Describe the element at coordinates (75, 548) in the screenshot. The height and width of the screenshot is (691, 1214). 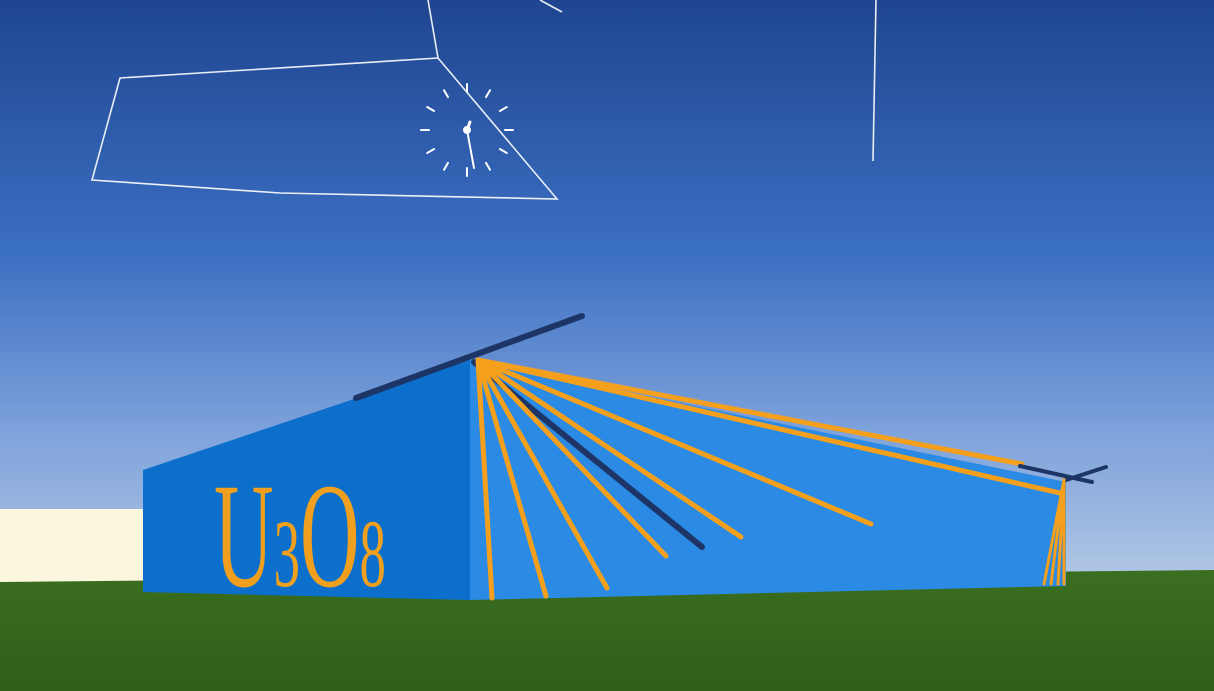
I see `far-building` at that location.